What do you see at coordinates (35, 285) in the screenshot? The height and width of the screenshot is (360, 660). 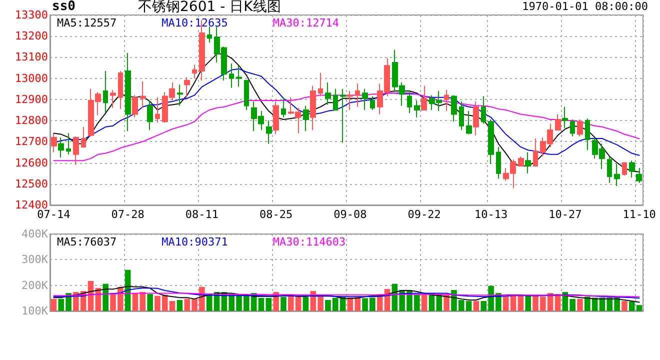 I see `y-tick-label: 200K` at bounding box center [35, 285].